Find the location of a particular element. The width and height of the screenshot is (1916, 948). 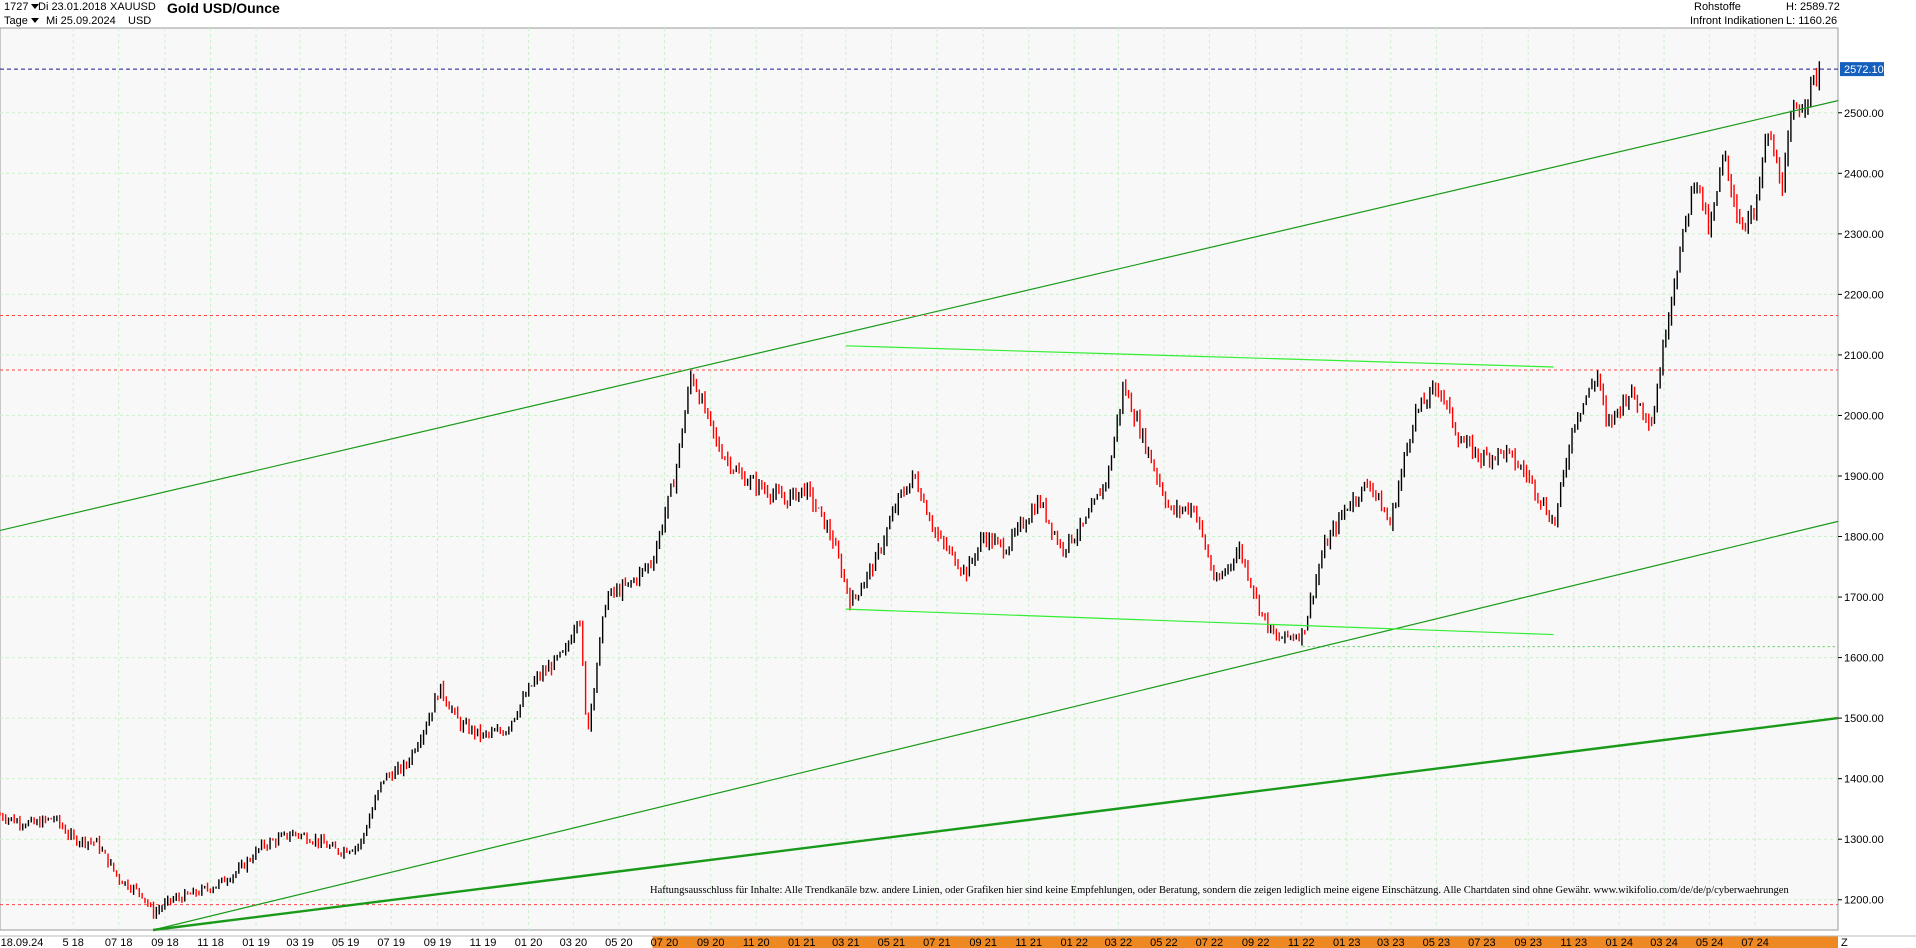

x-tick-label: 09 21 is located at coordinates (983, 942).